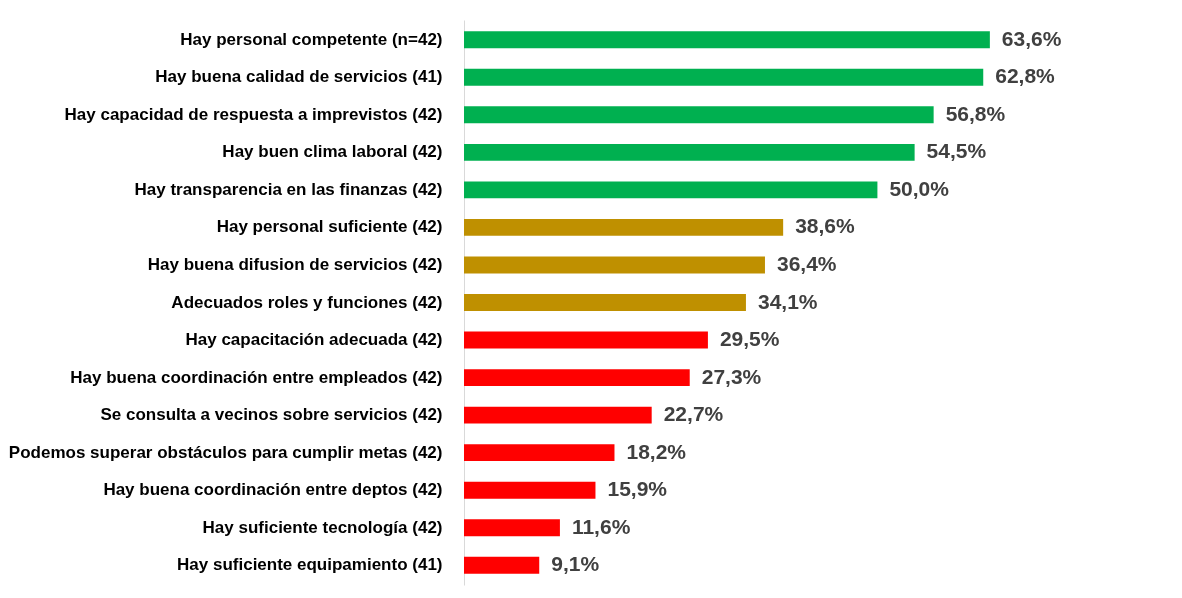  Describe the element at coordinates (975, 113) in the screenshot. I see `data-label: 56,8%` at that location.